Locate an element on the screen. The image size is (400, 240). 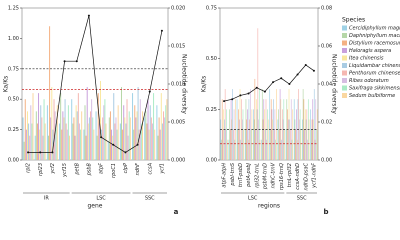
region-label: IR is located at coordinates (46, 199).